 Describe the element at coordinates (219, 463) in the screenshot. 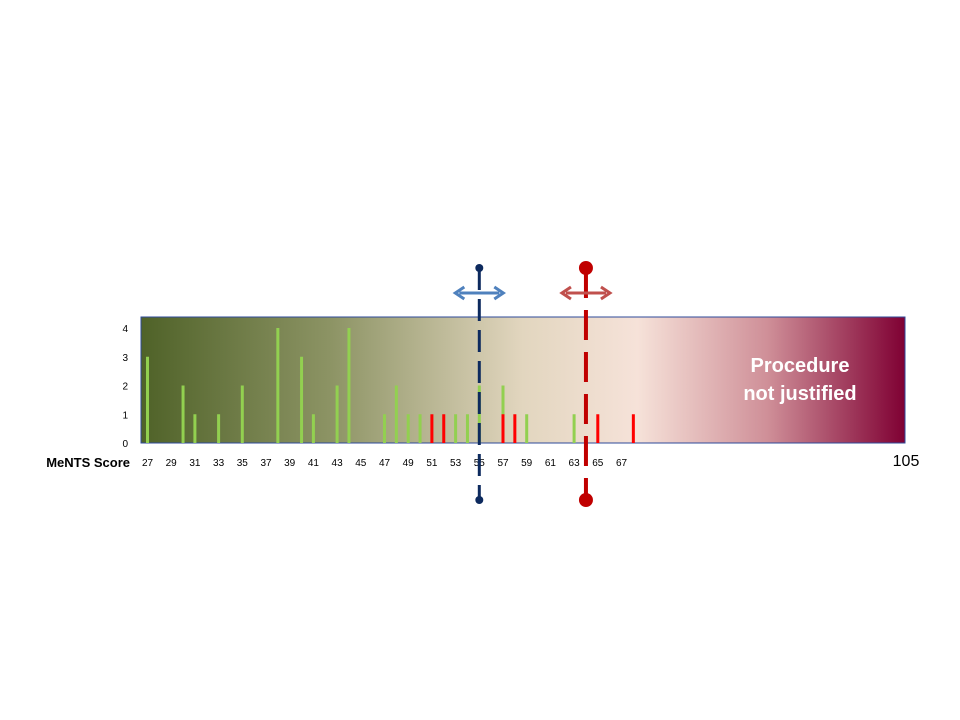

I see `x-tick-label: 33` at that location.